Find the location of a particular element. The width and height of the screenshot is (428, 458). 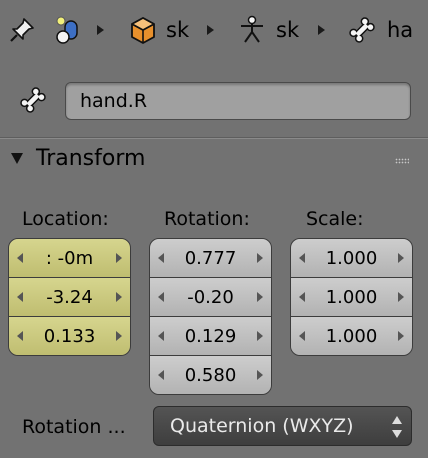

properties-header: sk sk ha is located at coordinates (214, 31).